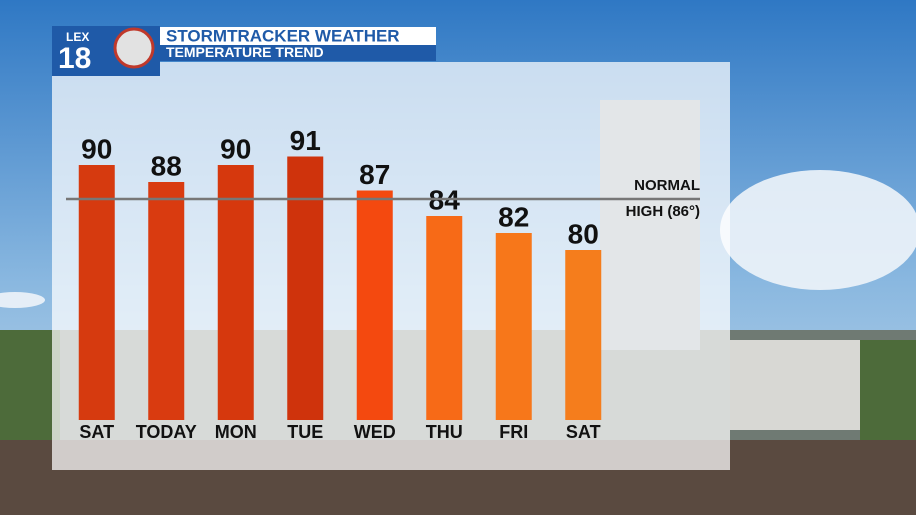  Describe the element at coordinates (134, 48) in the screenshot. I see `logo-globe` at that location.